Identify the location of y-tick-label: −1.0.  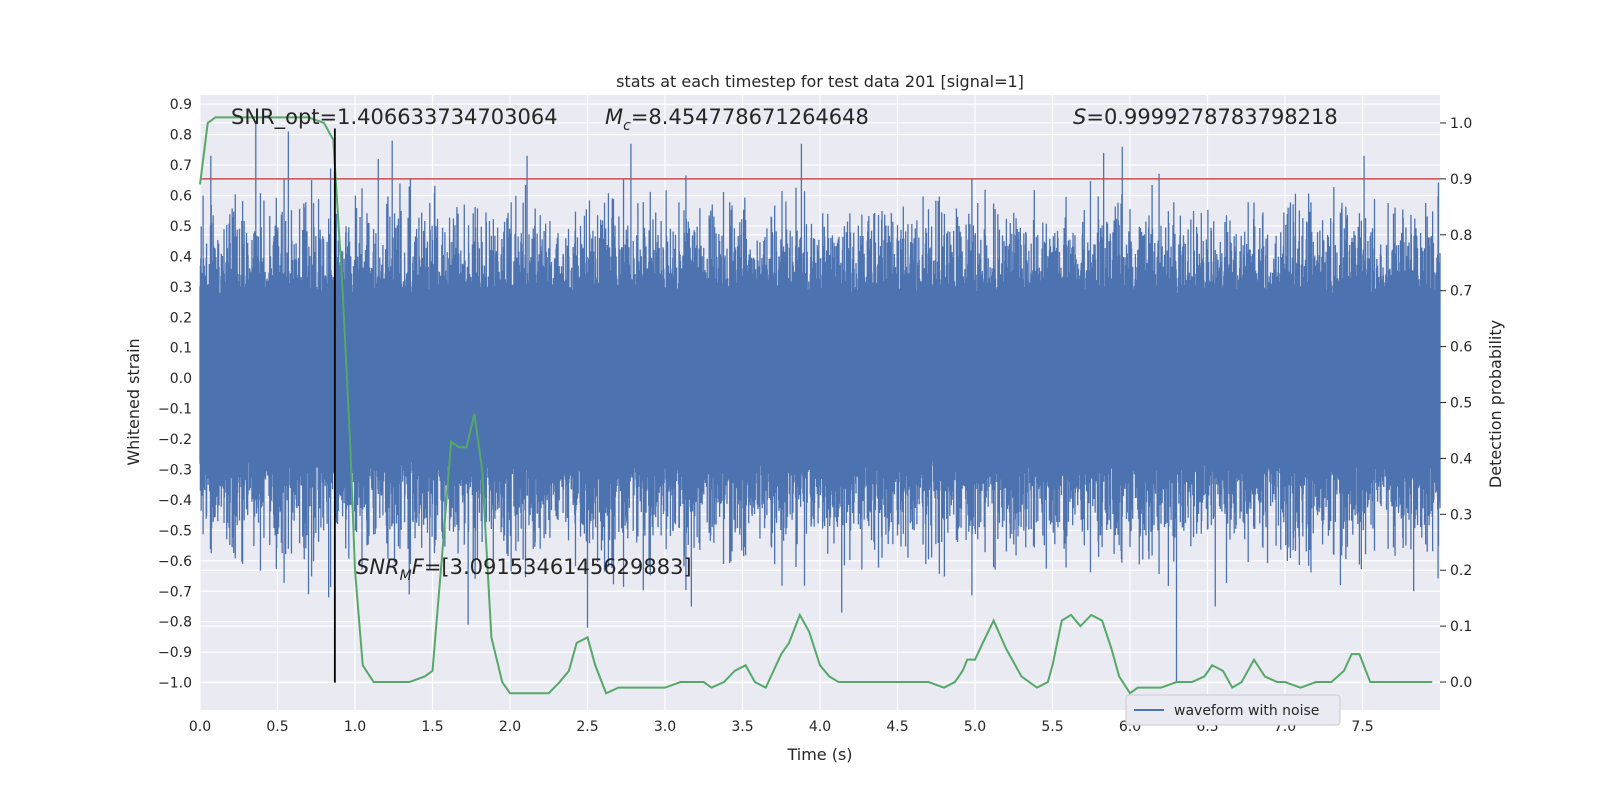
(175, 684).